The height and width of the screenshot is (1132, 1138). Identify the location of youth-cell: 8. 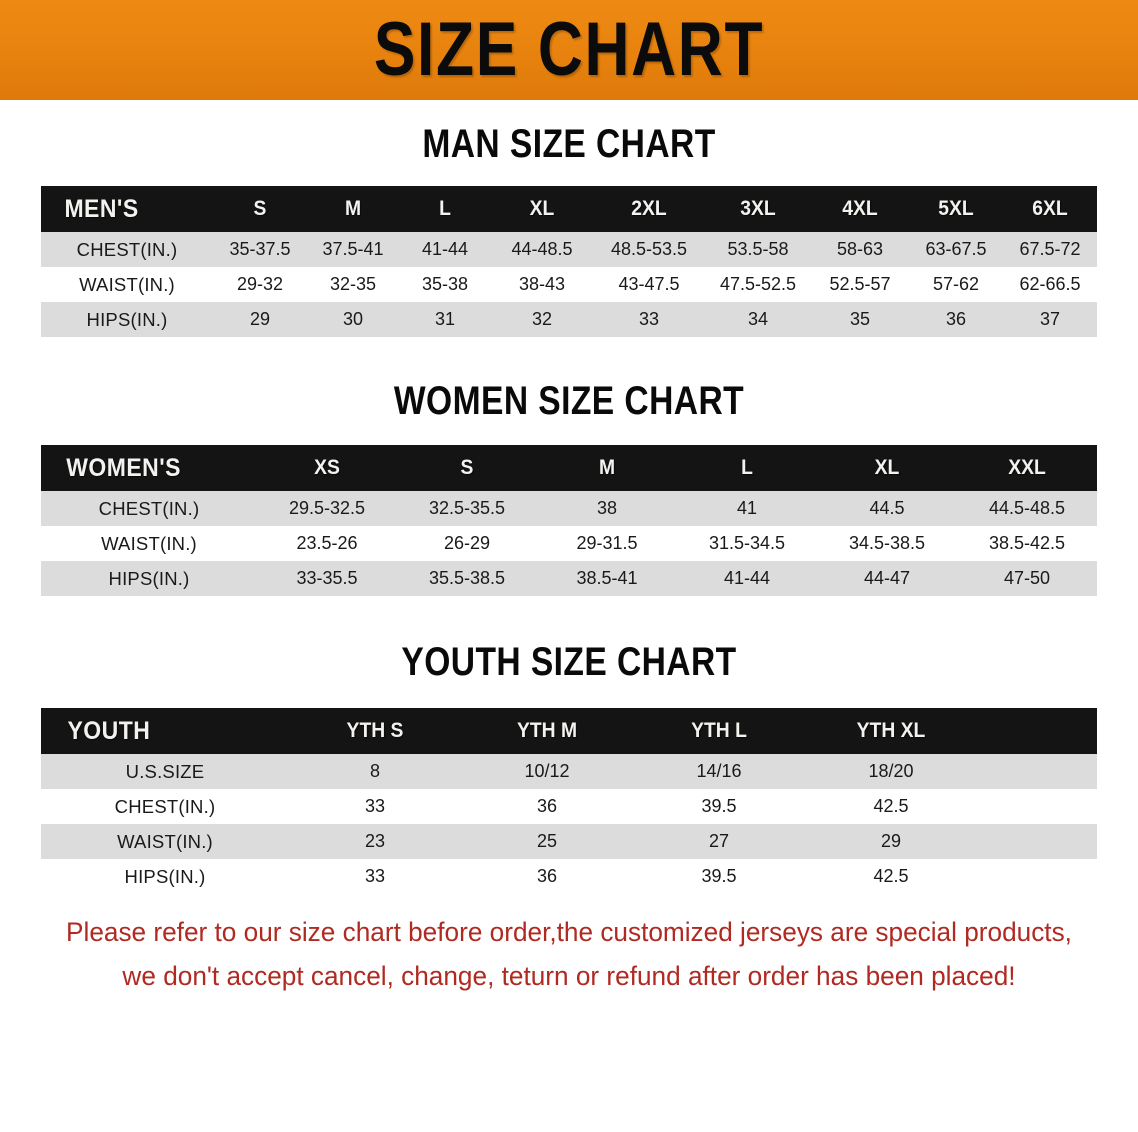
(374, 771).